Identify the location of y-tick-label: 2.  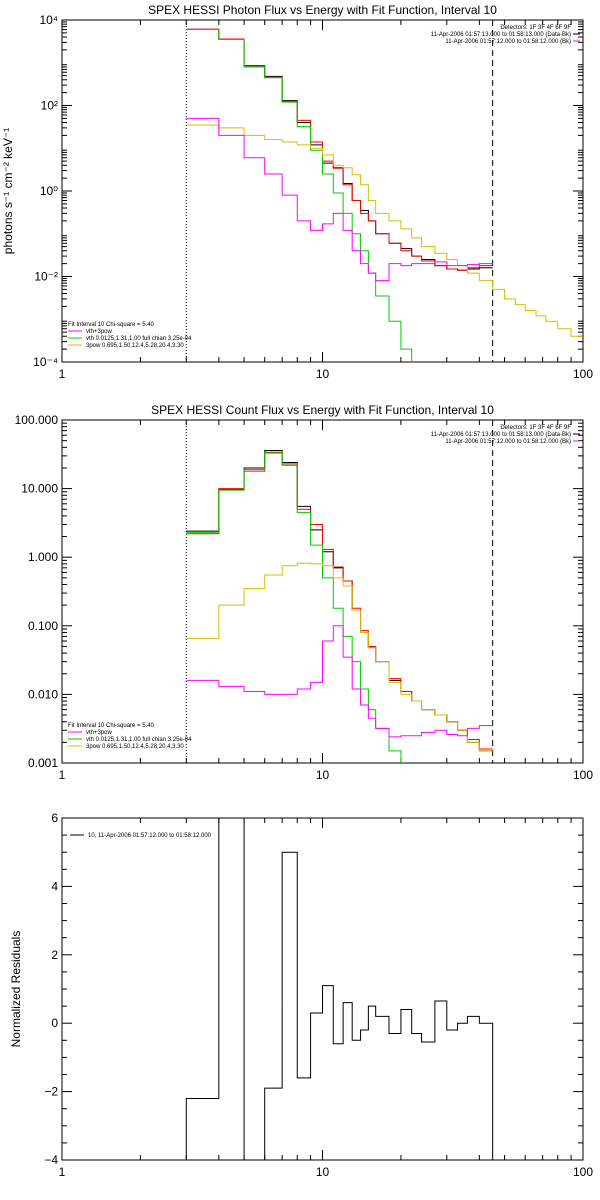
(54, 955).